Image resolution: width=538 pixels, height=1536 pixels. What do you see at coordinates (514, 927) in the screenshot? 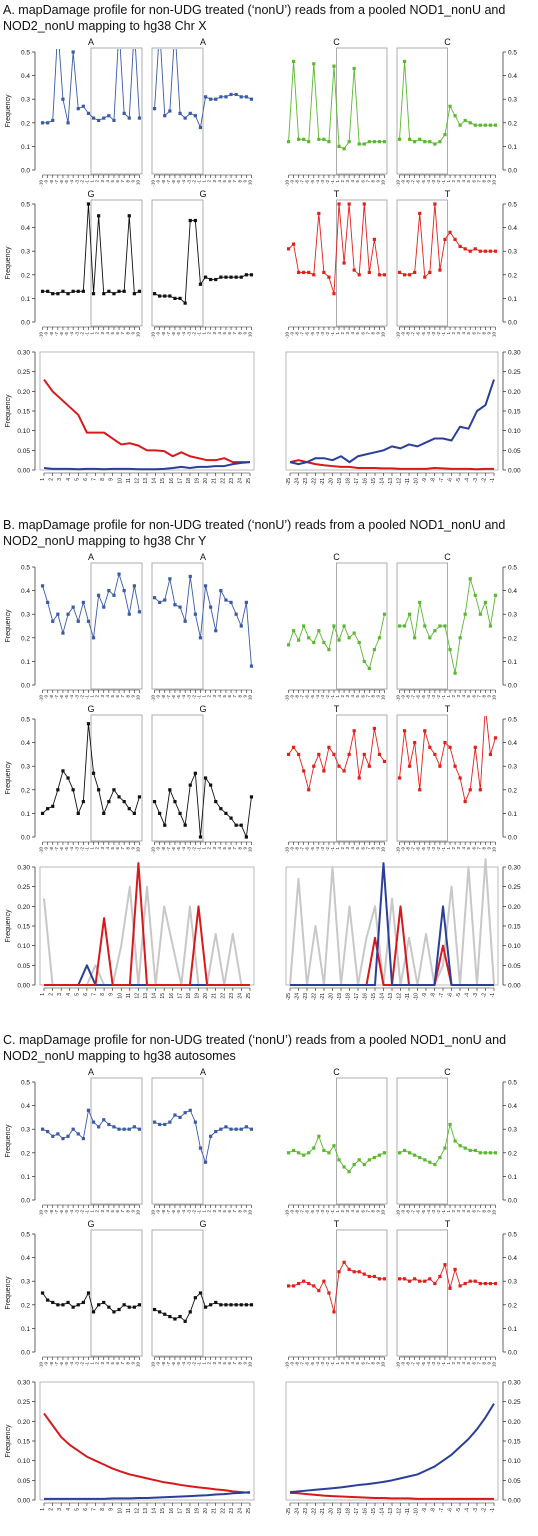
I see `y-tick-label: 0.15` at bounding box center [514, 927].